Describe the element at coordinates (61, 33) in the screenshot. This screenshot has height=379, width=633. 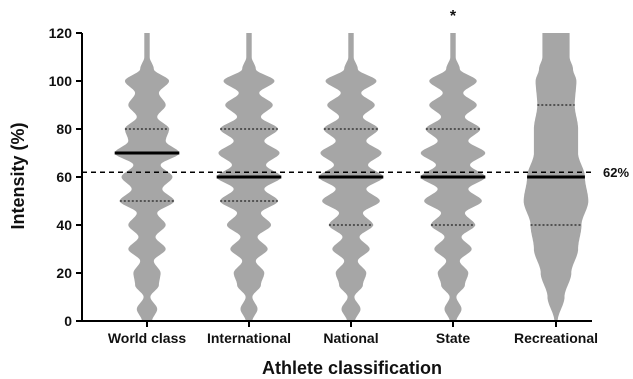
I see `y-tick-label: 120` at that location.